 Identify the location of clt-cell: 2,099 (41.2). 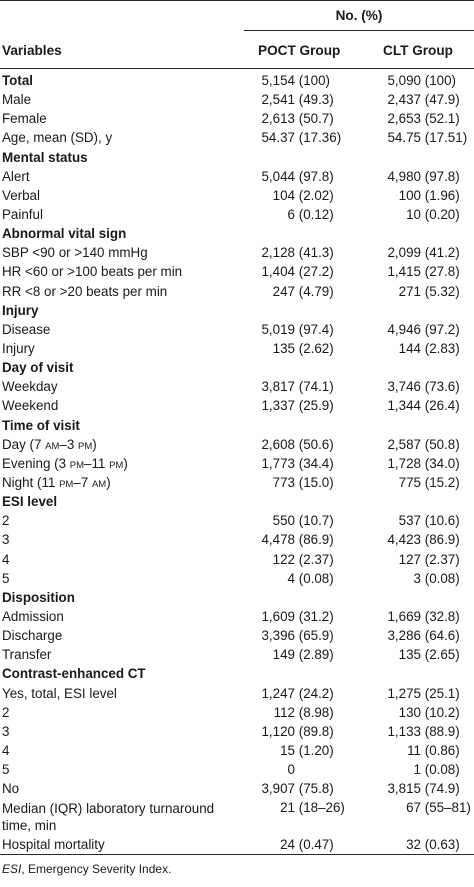
(422, 252).